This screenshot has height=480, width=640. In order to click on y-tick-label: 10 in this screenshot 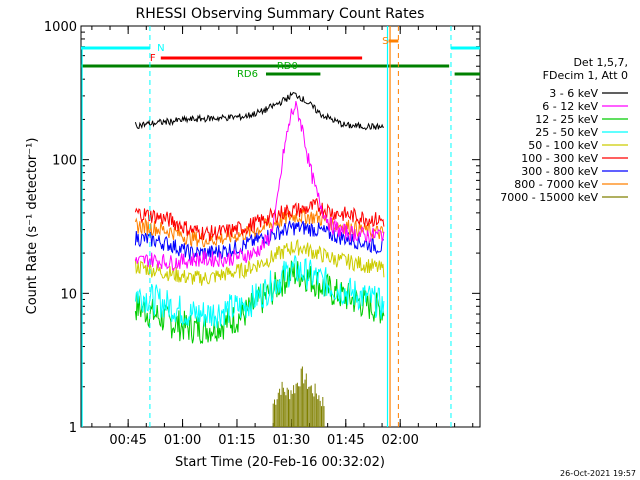, I will do `click(68, 294)`.